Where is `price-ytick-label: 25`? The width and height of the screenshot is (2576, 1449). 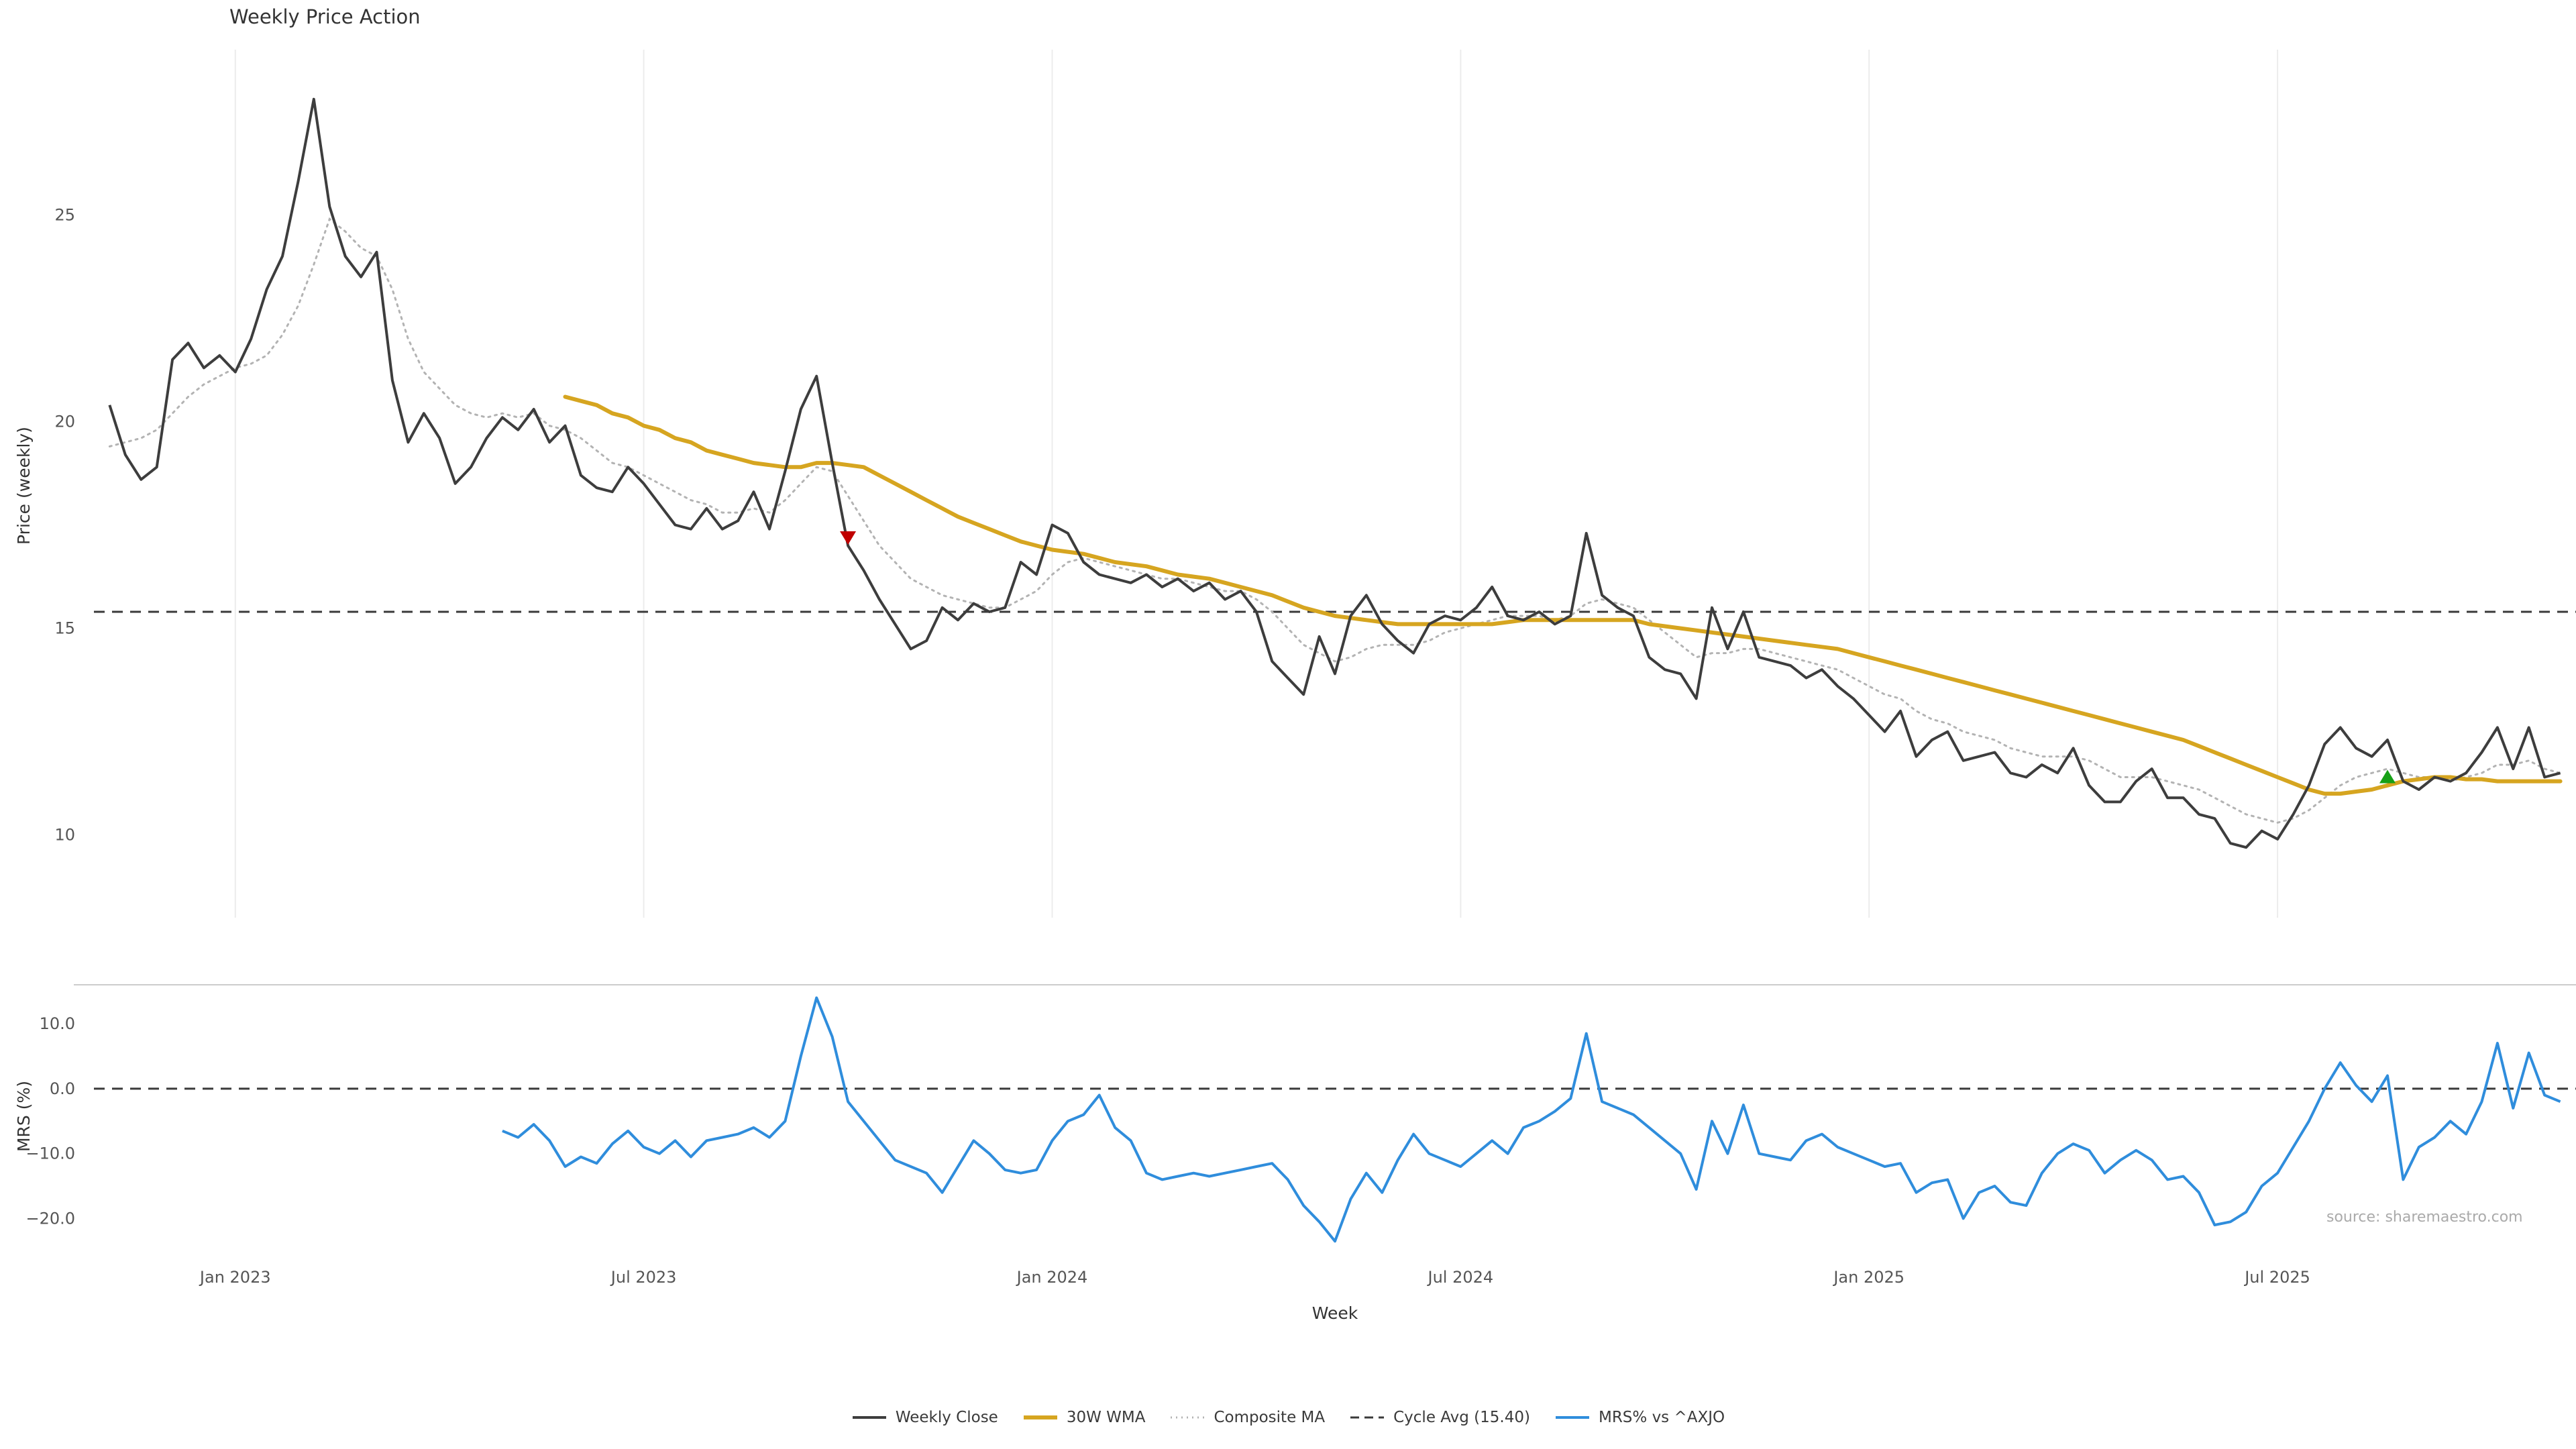
price-ytick-label: 25 is located at coordinates (64, 214).